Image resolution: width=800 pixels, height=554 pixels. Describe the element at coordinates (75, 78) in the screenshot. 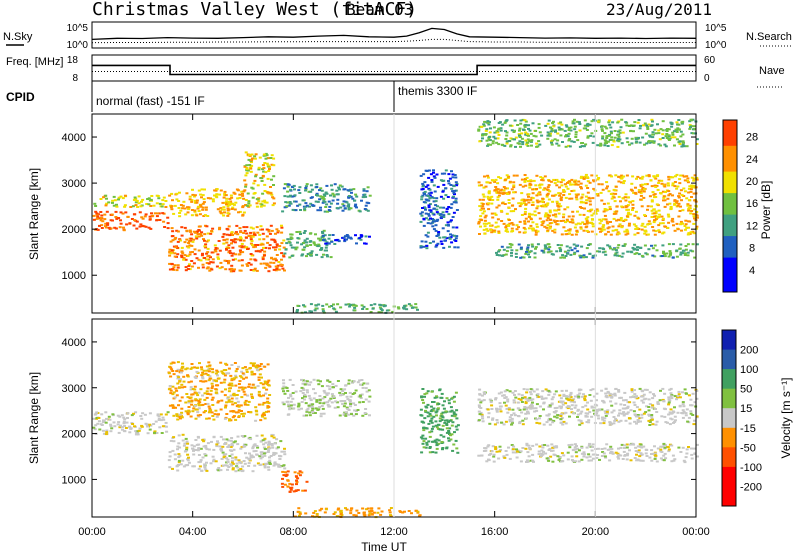

I see `freq-ytick-left-bottom: 8` at that location.